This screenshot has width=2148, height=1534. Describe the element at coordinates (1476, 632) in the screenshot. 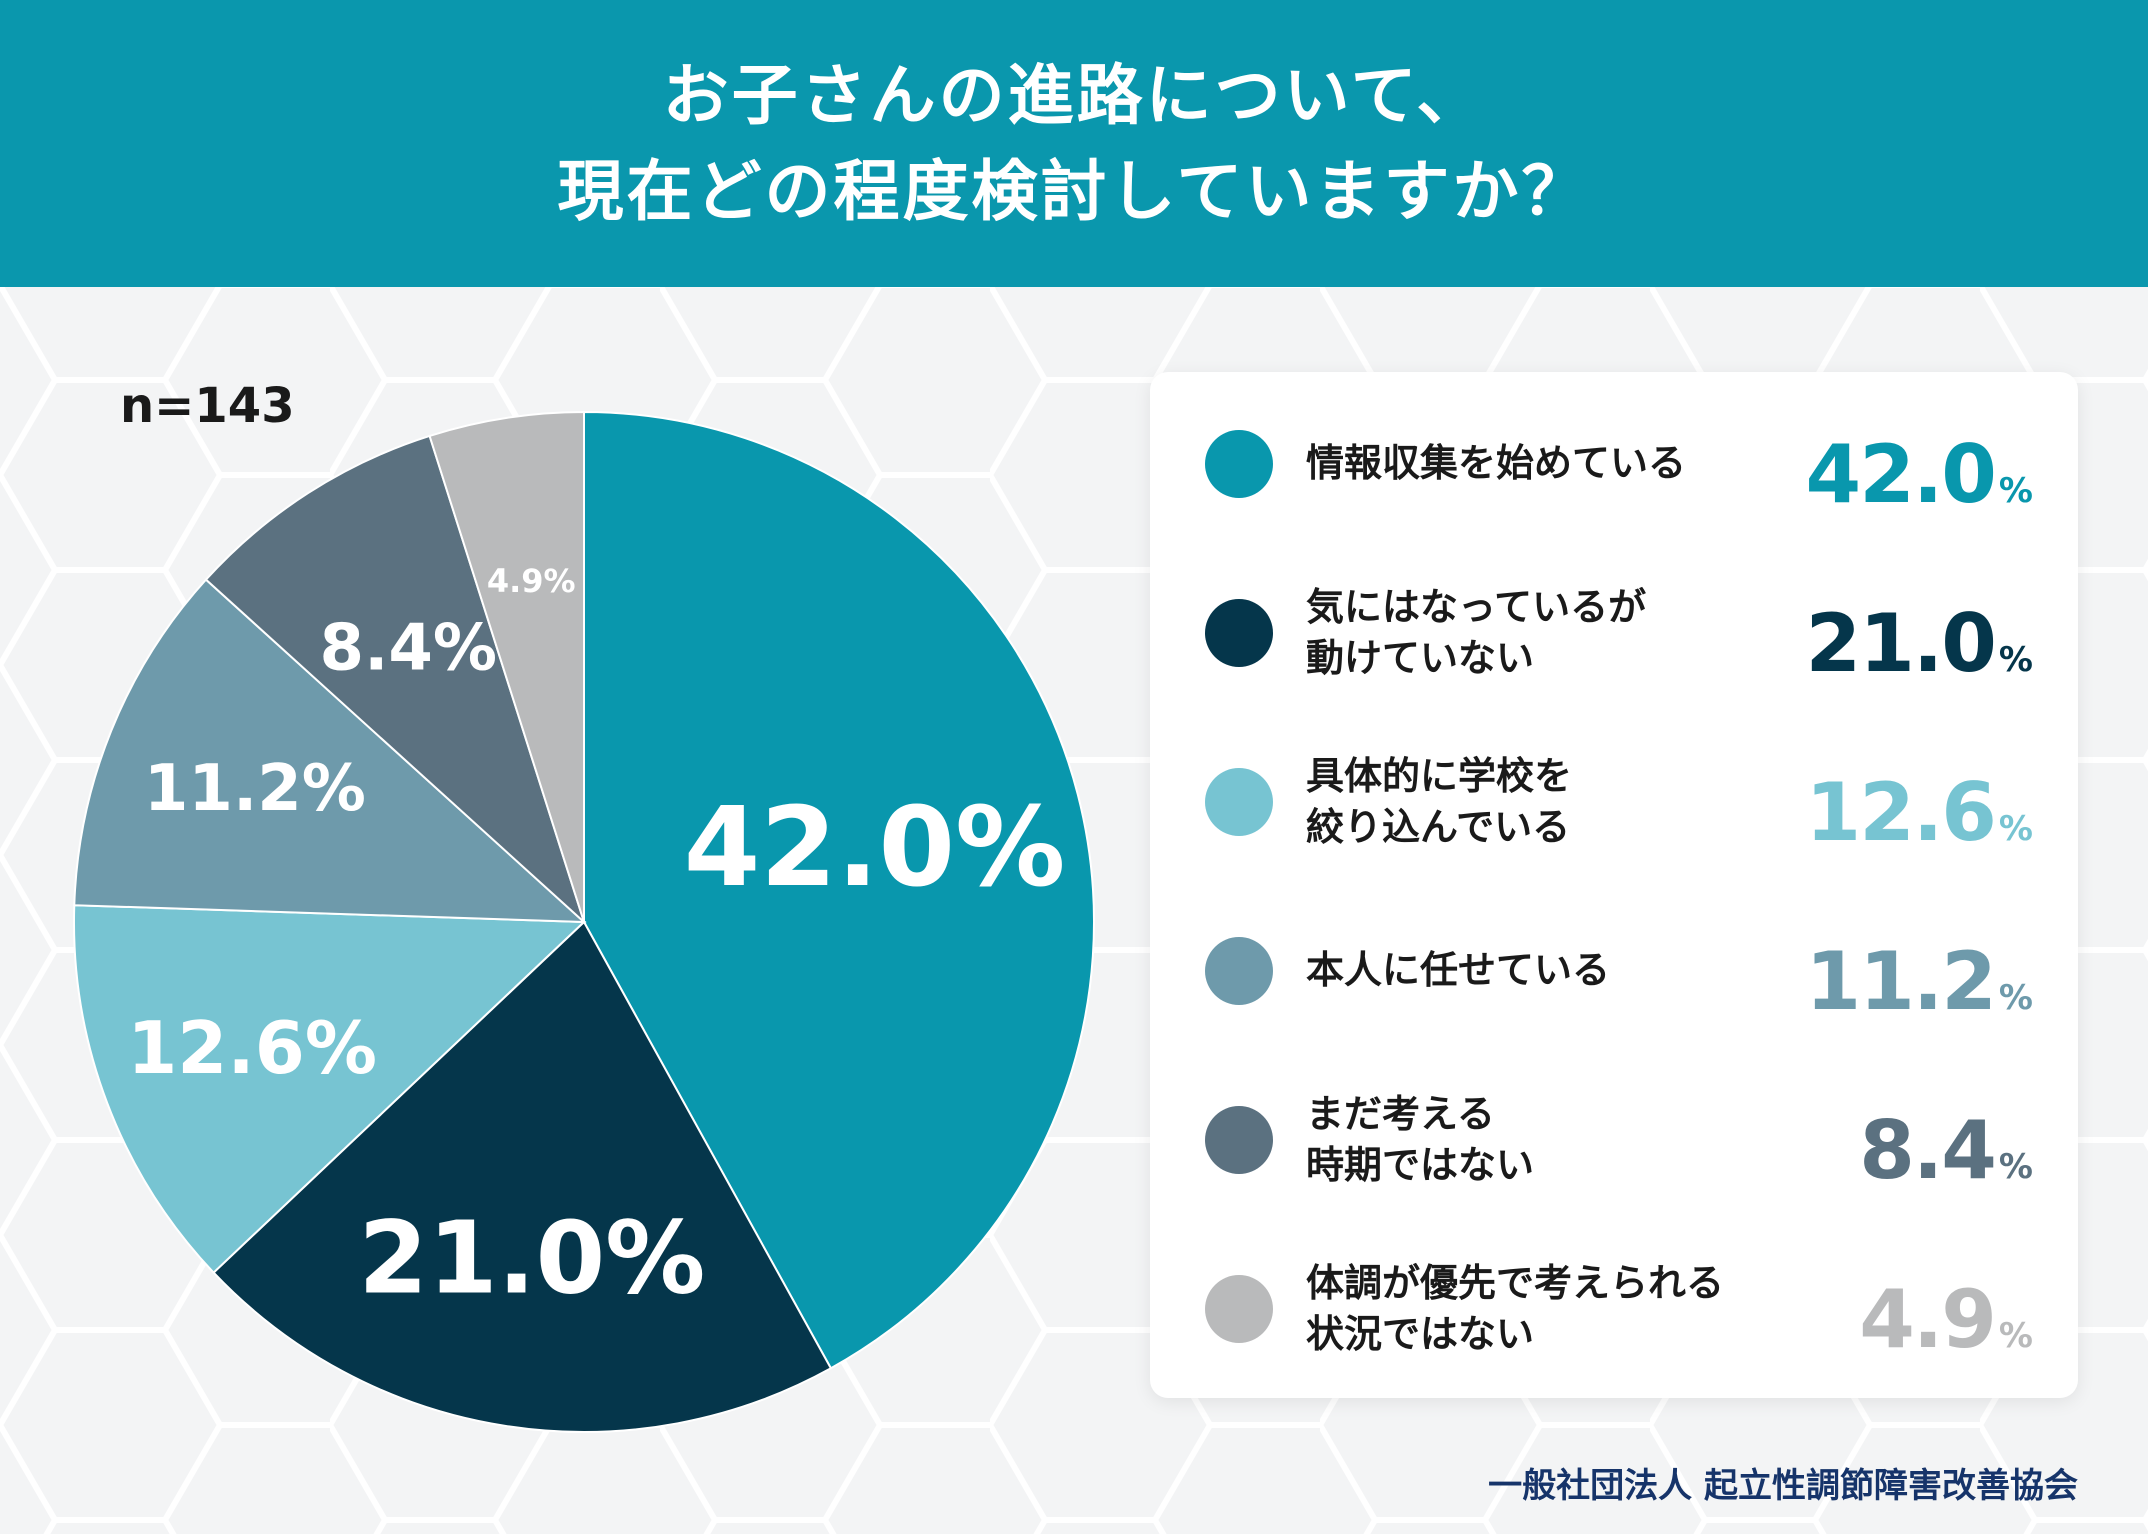

I see `legend-label: 気にはなっているが 動けていない` at that location.